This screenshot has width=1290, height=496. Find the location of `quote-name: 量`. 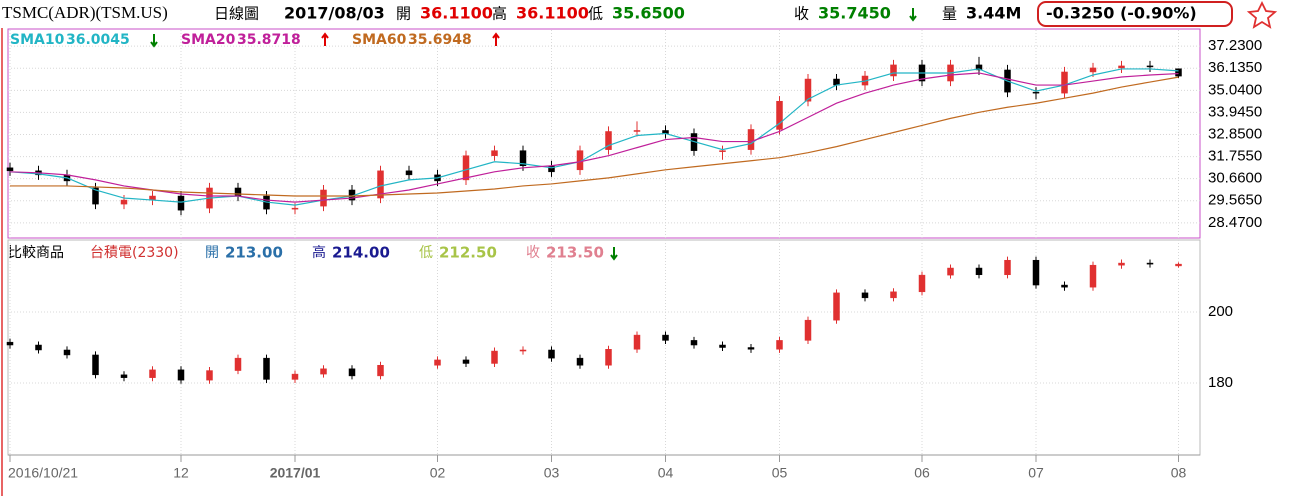

quote-name: 量 is located at coordinates (949, 14).